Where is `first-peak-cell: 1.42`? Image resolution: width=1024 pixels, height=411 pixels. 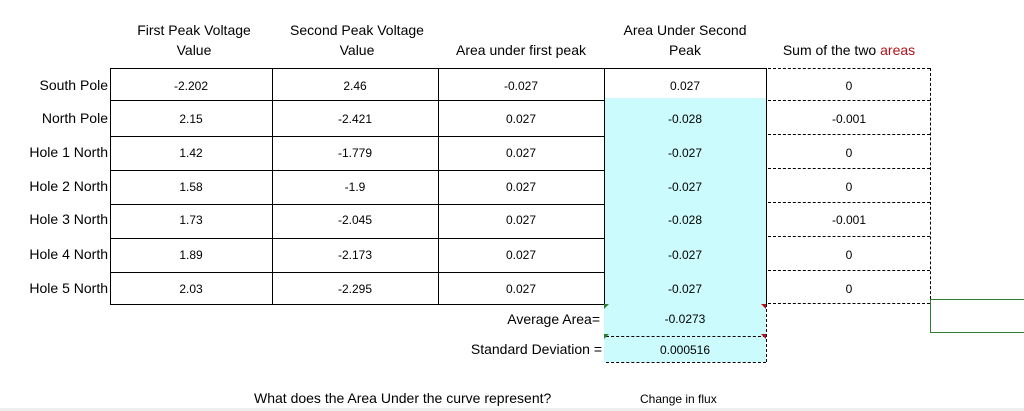 first-peak-cell: 1.42 is located at coordinates (191, 153).